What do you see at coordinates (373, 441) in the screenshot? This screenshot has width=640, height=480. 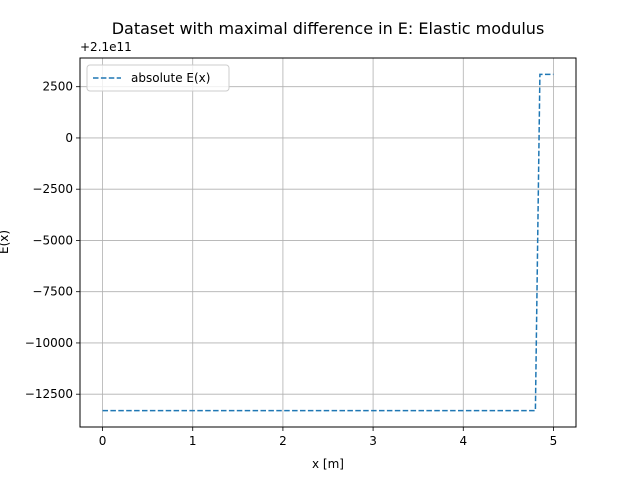 I see `x-tick-label: 3` at bounding box center [373, 441].